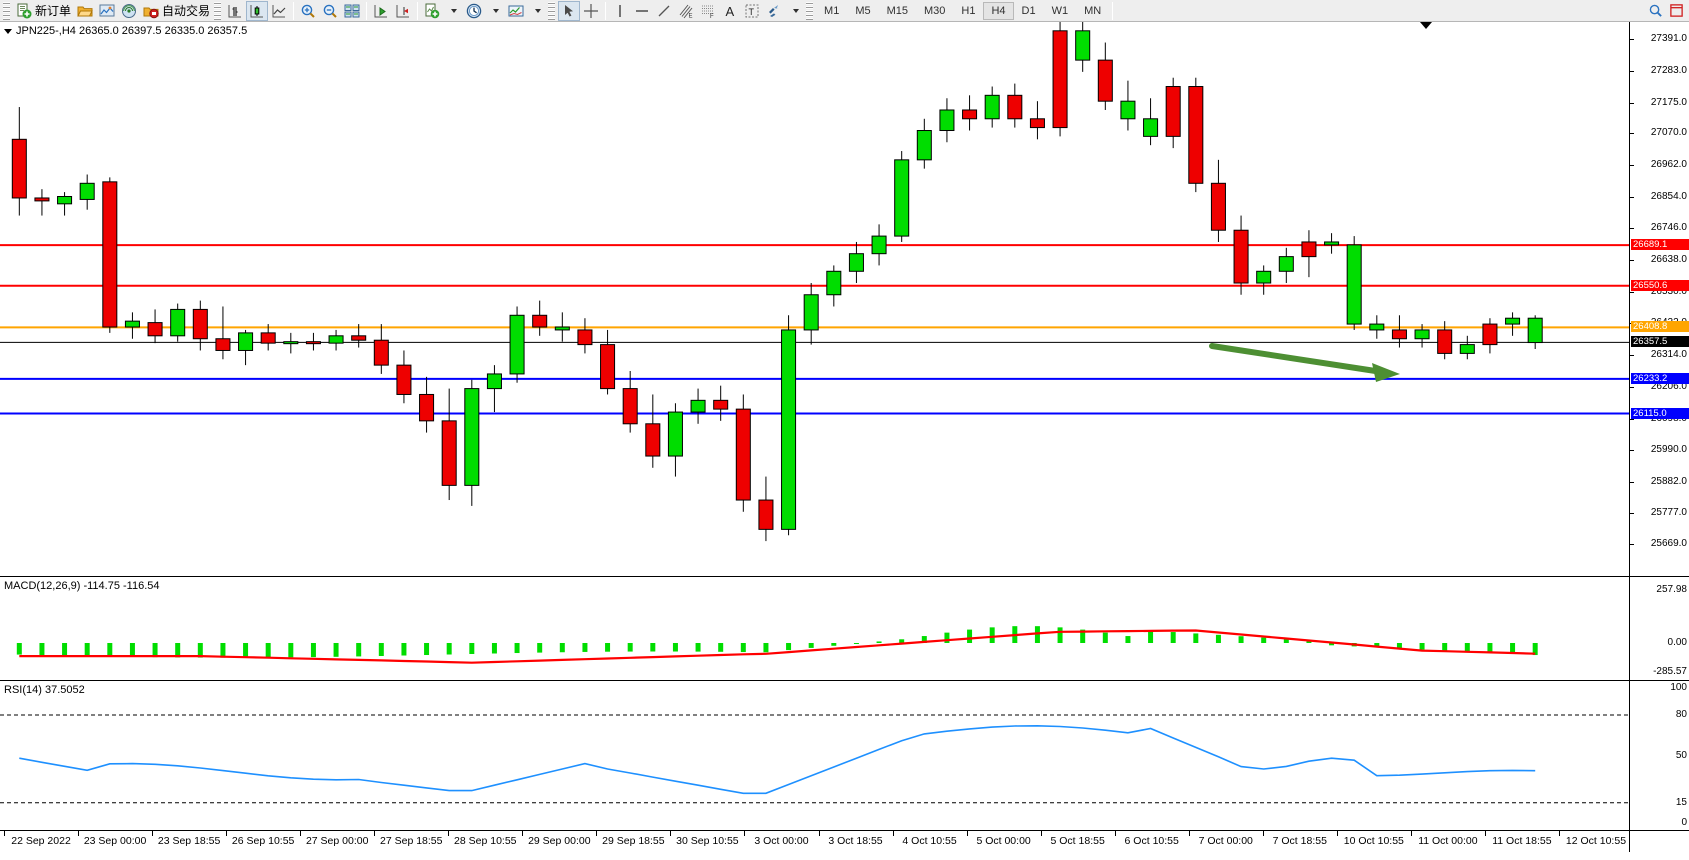 Image resolution: width=1689 pixels, height=860 pixels. I want to click on rsi-axis-label: 50, so click(1681, 755).